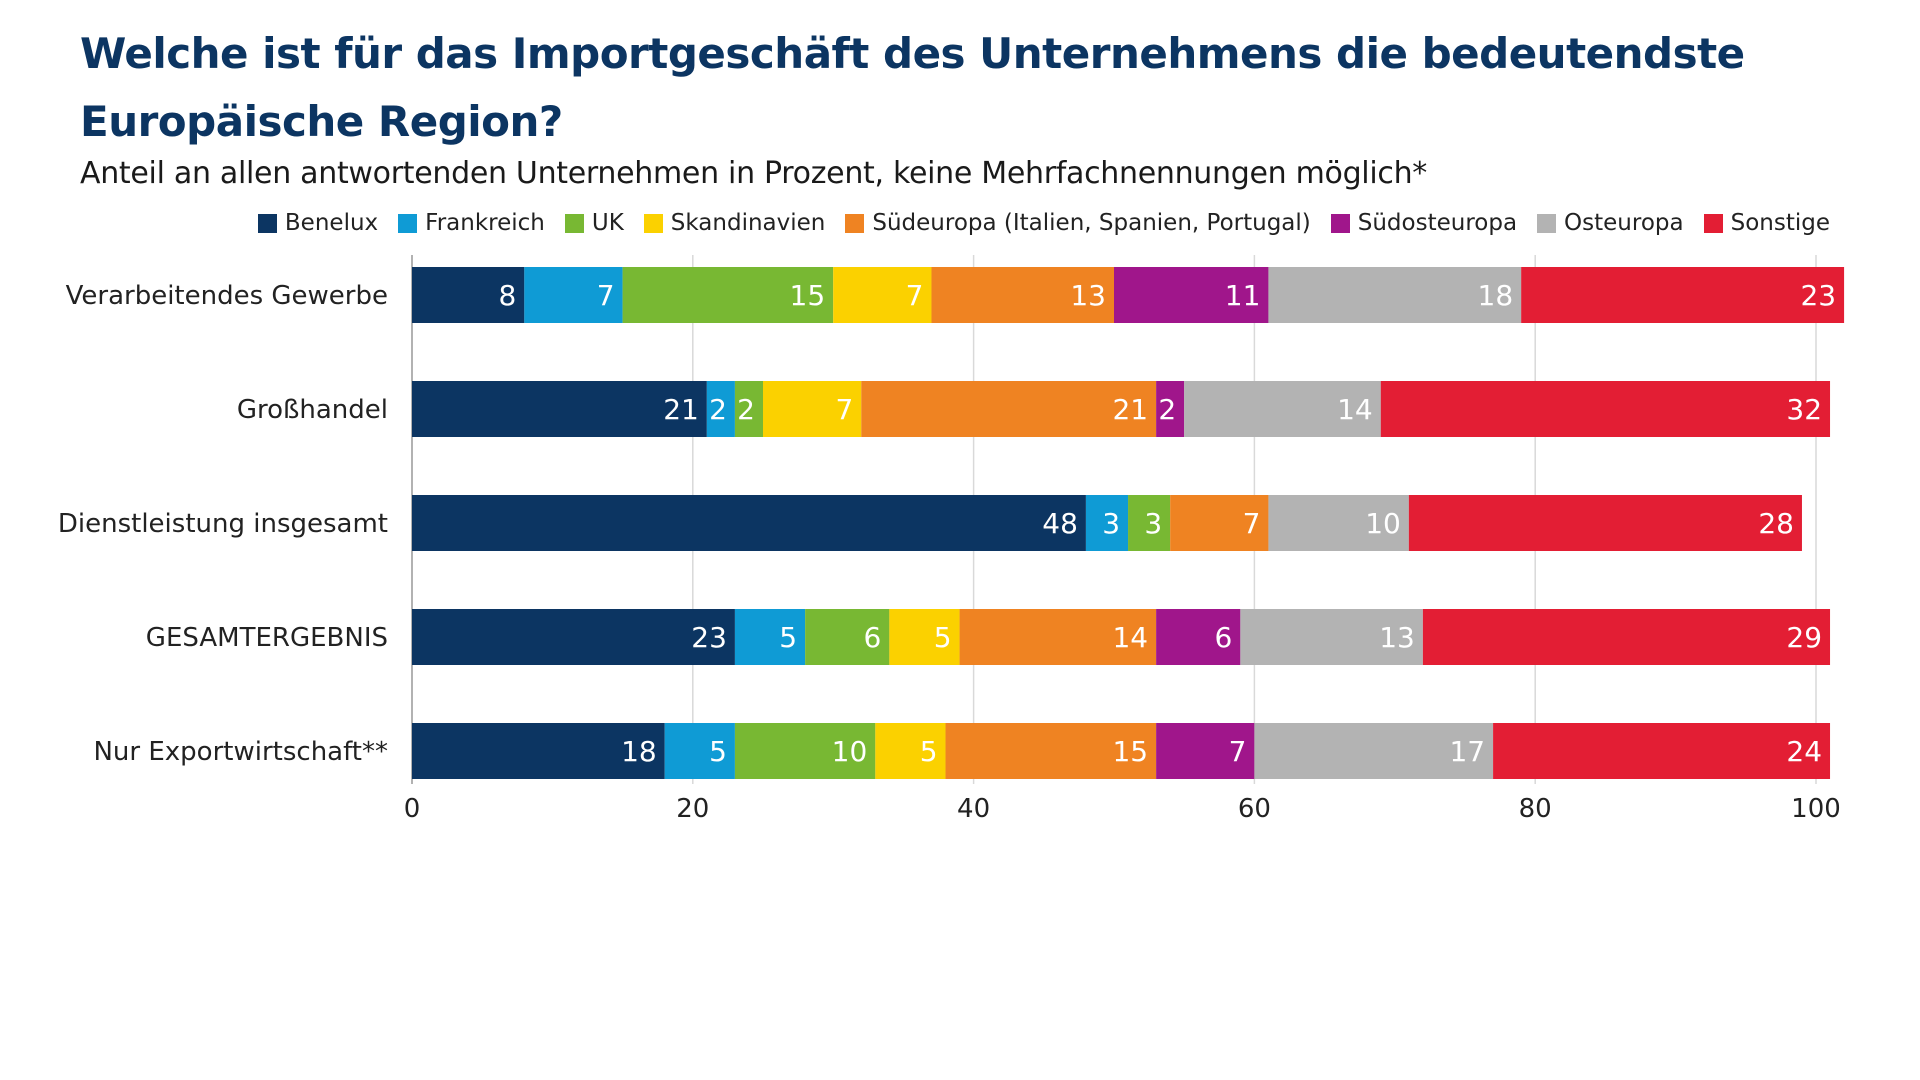  What do you see at coordinates (485, 223) in the screenshot?
I see `legend-label: Frankreich` at bounding box center [485, 223].